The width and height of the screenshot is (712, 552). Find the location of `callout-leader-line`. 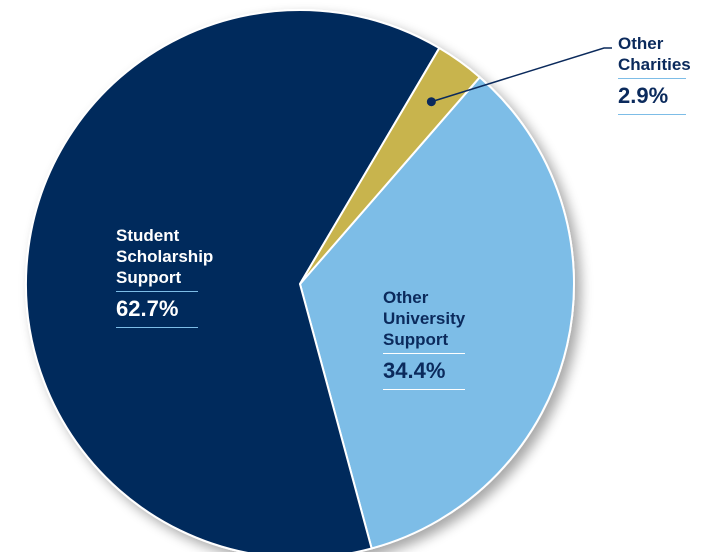

callout-leader-line is located at coordinates (521, 75).